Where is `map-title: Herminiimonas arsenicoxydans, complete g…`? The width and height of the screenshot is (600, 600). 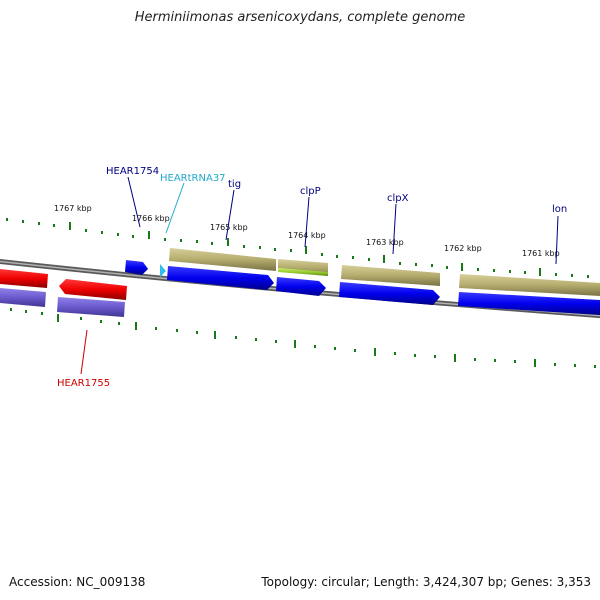
map-title: Herminiimonas arsenicoxydans, complete g… is located at coordinates (300, 17).